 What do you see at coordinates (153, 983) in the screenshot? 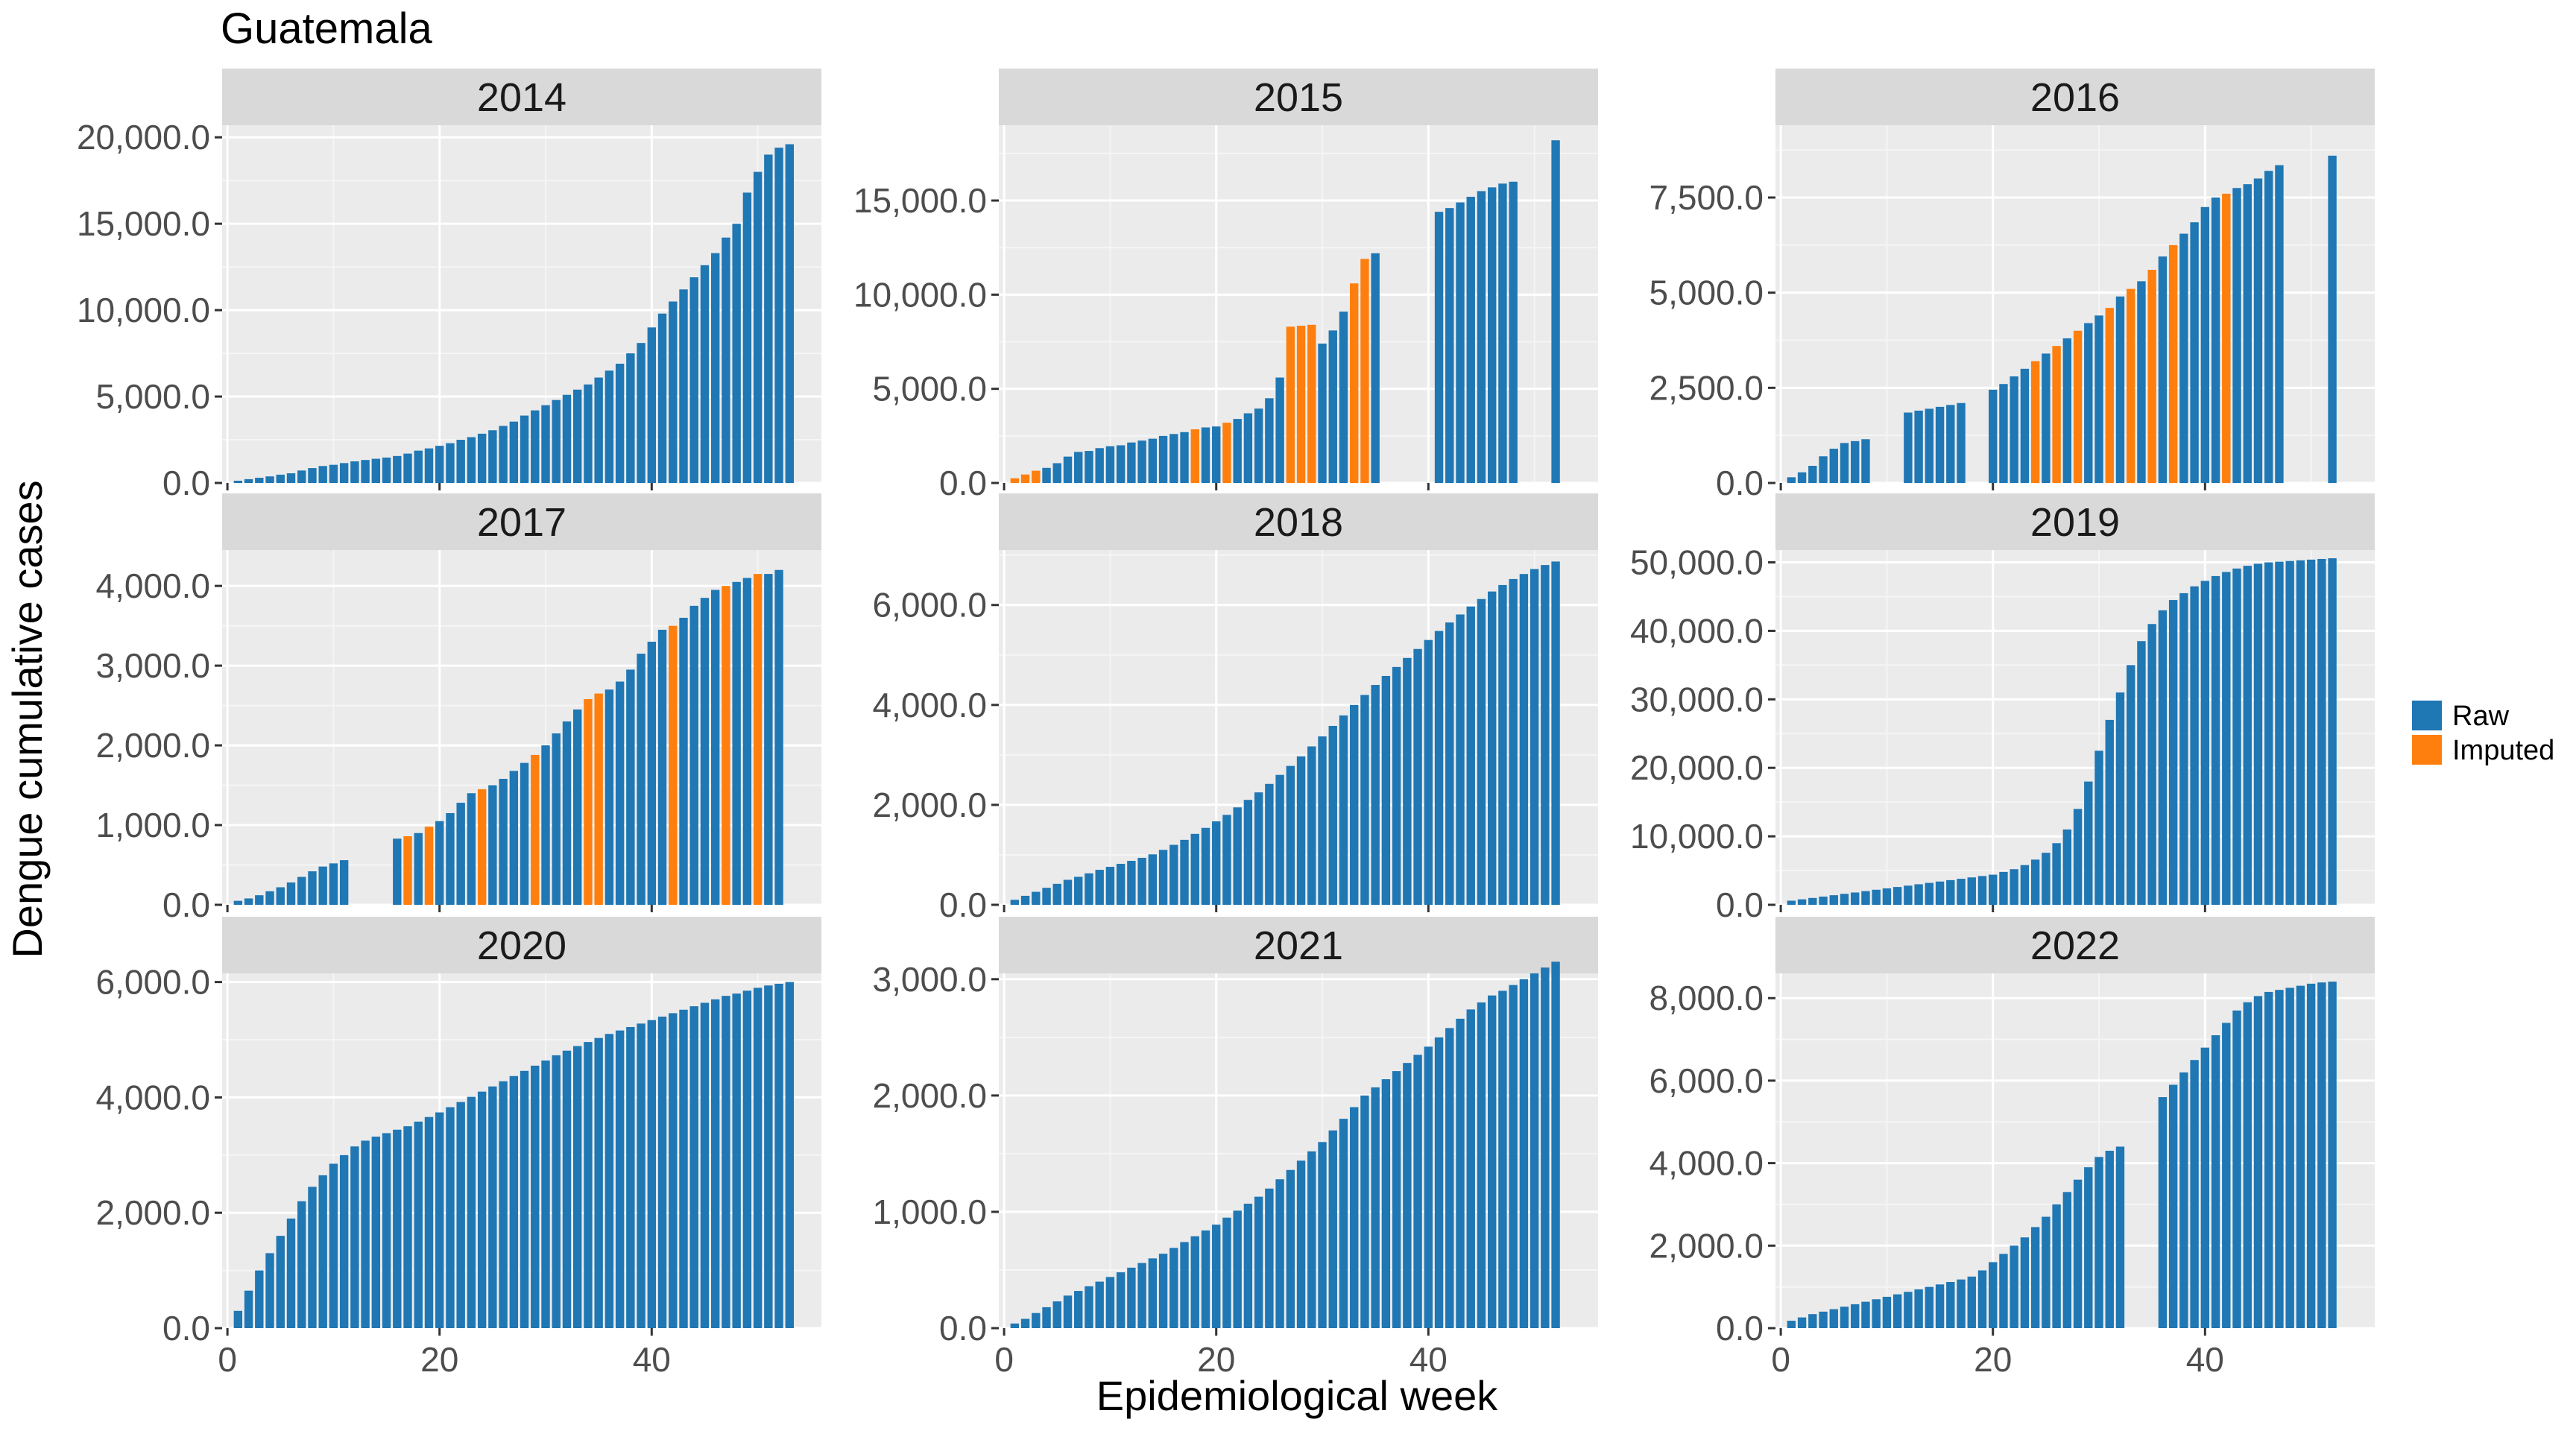
I see `y-tick-label: 6,000.0` at bounding box center [153, 983].